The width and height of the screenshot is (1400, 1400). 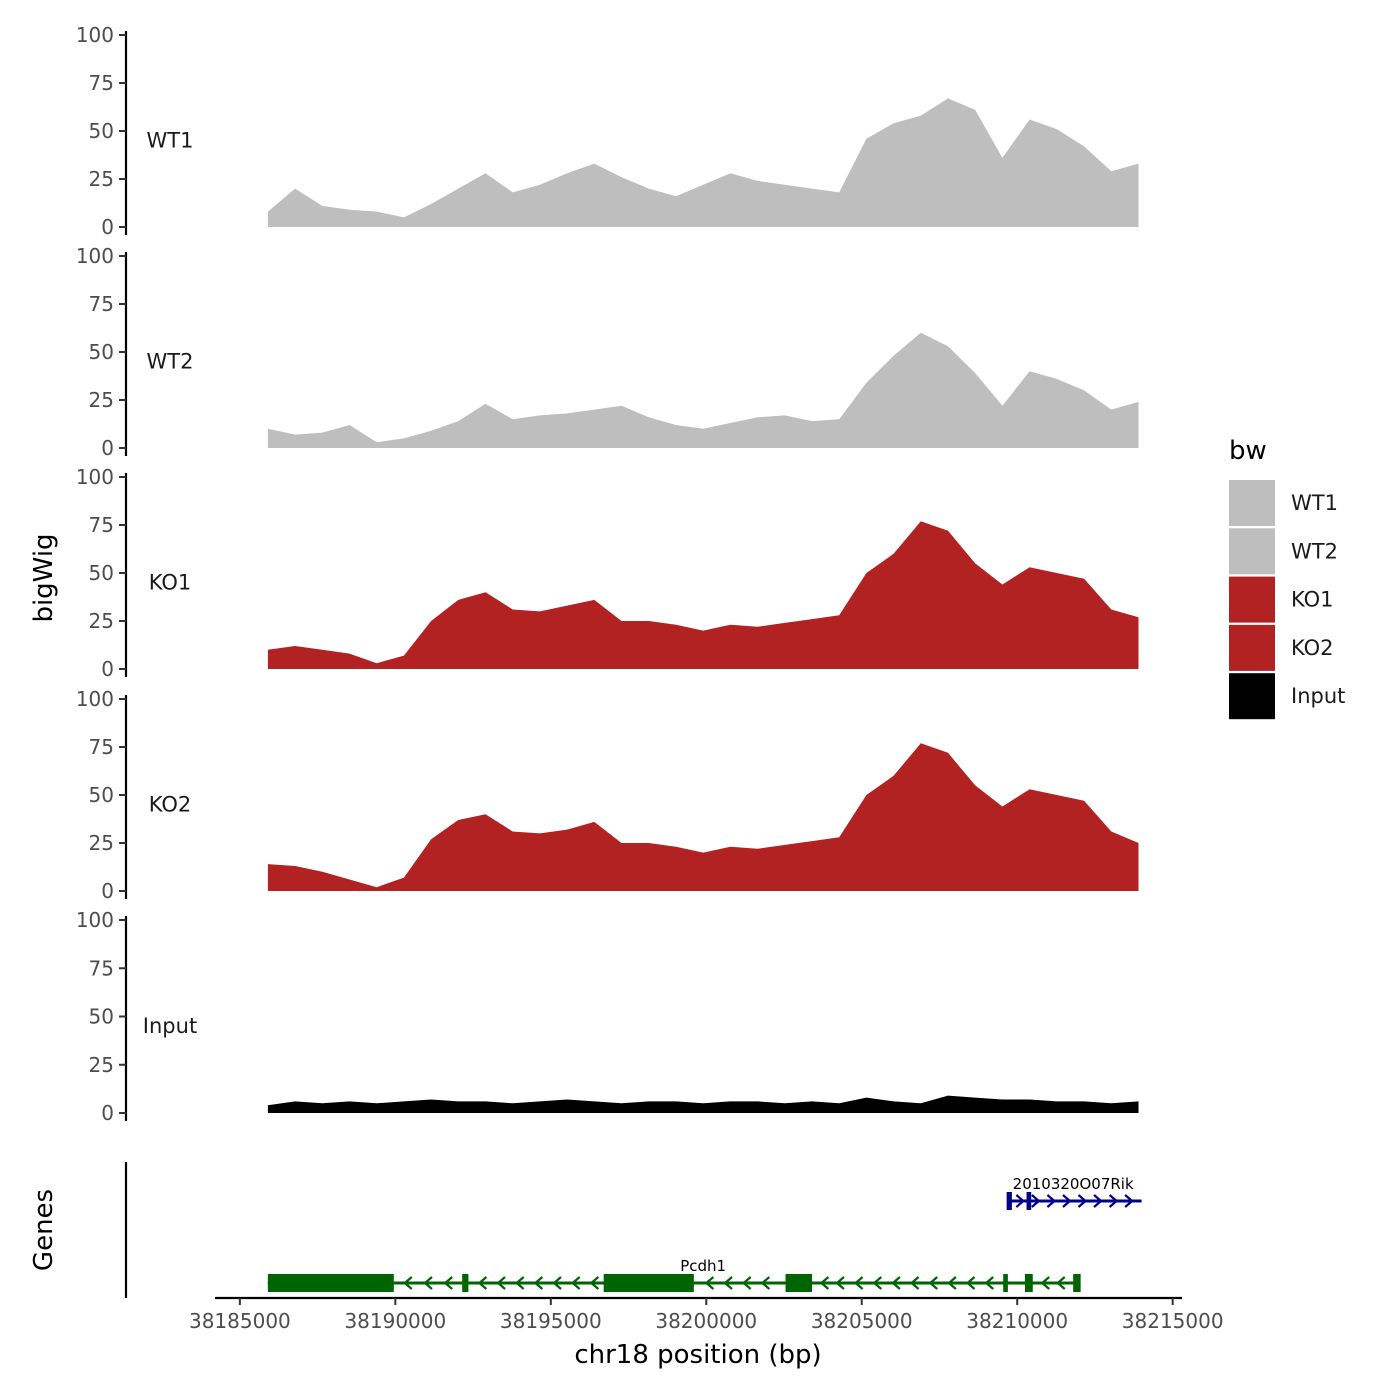 I want to click on track-label-wt2: WT2, so click(x=170, y=362).